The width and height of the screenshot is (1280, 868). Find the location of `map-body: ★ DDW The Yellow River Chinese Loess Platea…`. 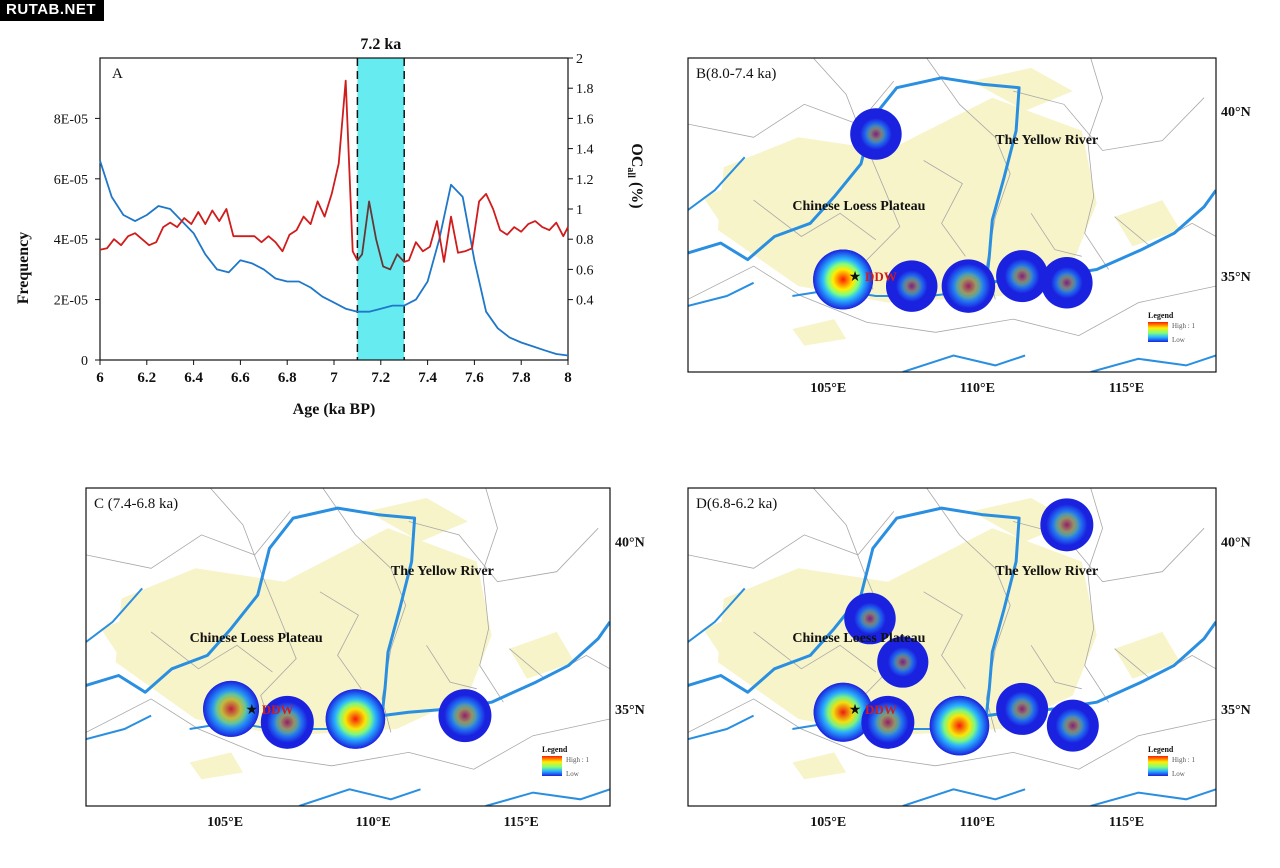

map-body: ★ DDW The Yellow River Chinese Loess Platea… is located at coordinates (952, 215).